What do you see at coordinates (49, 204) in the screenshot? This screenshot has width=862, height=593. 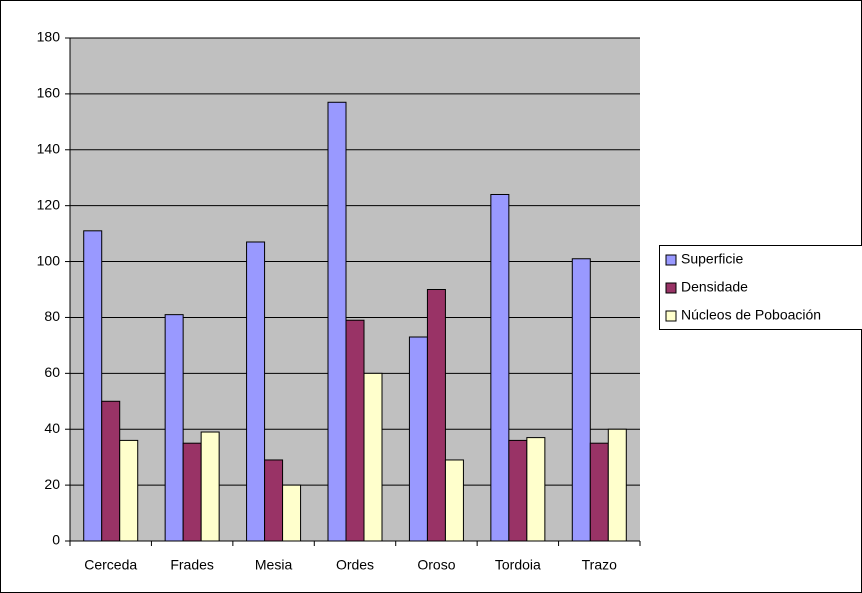 I see `y-tick-label: 120` at bounding box center [49, 204].